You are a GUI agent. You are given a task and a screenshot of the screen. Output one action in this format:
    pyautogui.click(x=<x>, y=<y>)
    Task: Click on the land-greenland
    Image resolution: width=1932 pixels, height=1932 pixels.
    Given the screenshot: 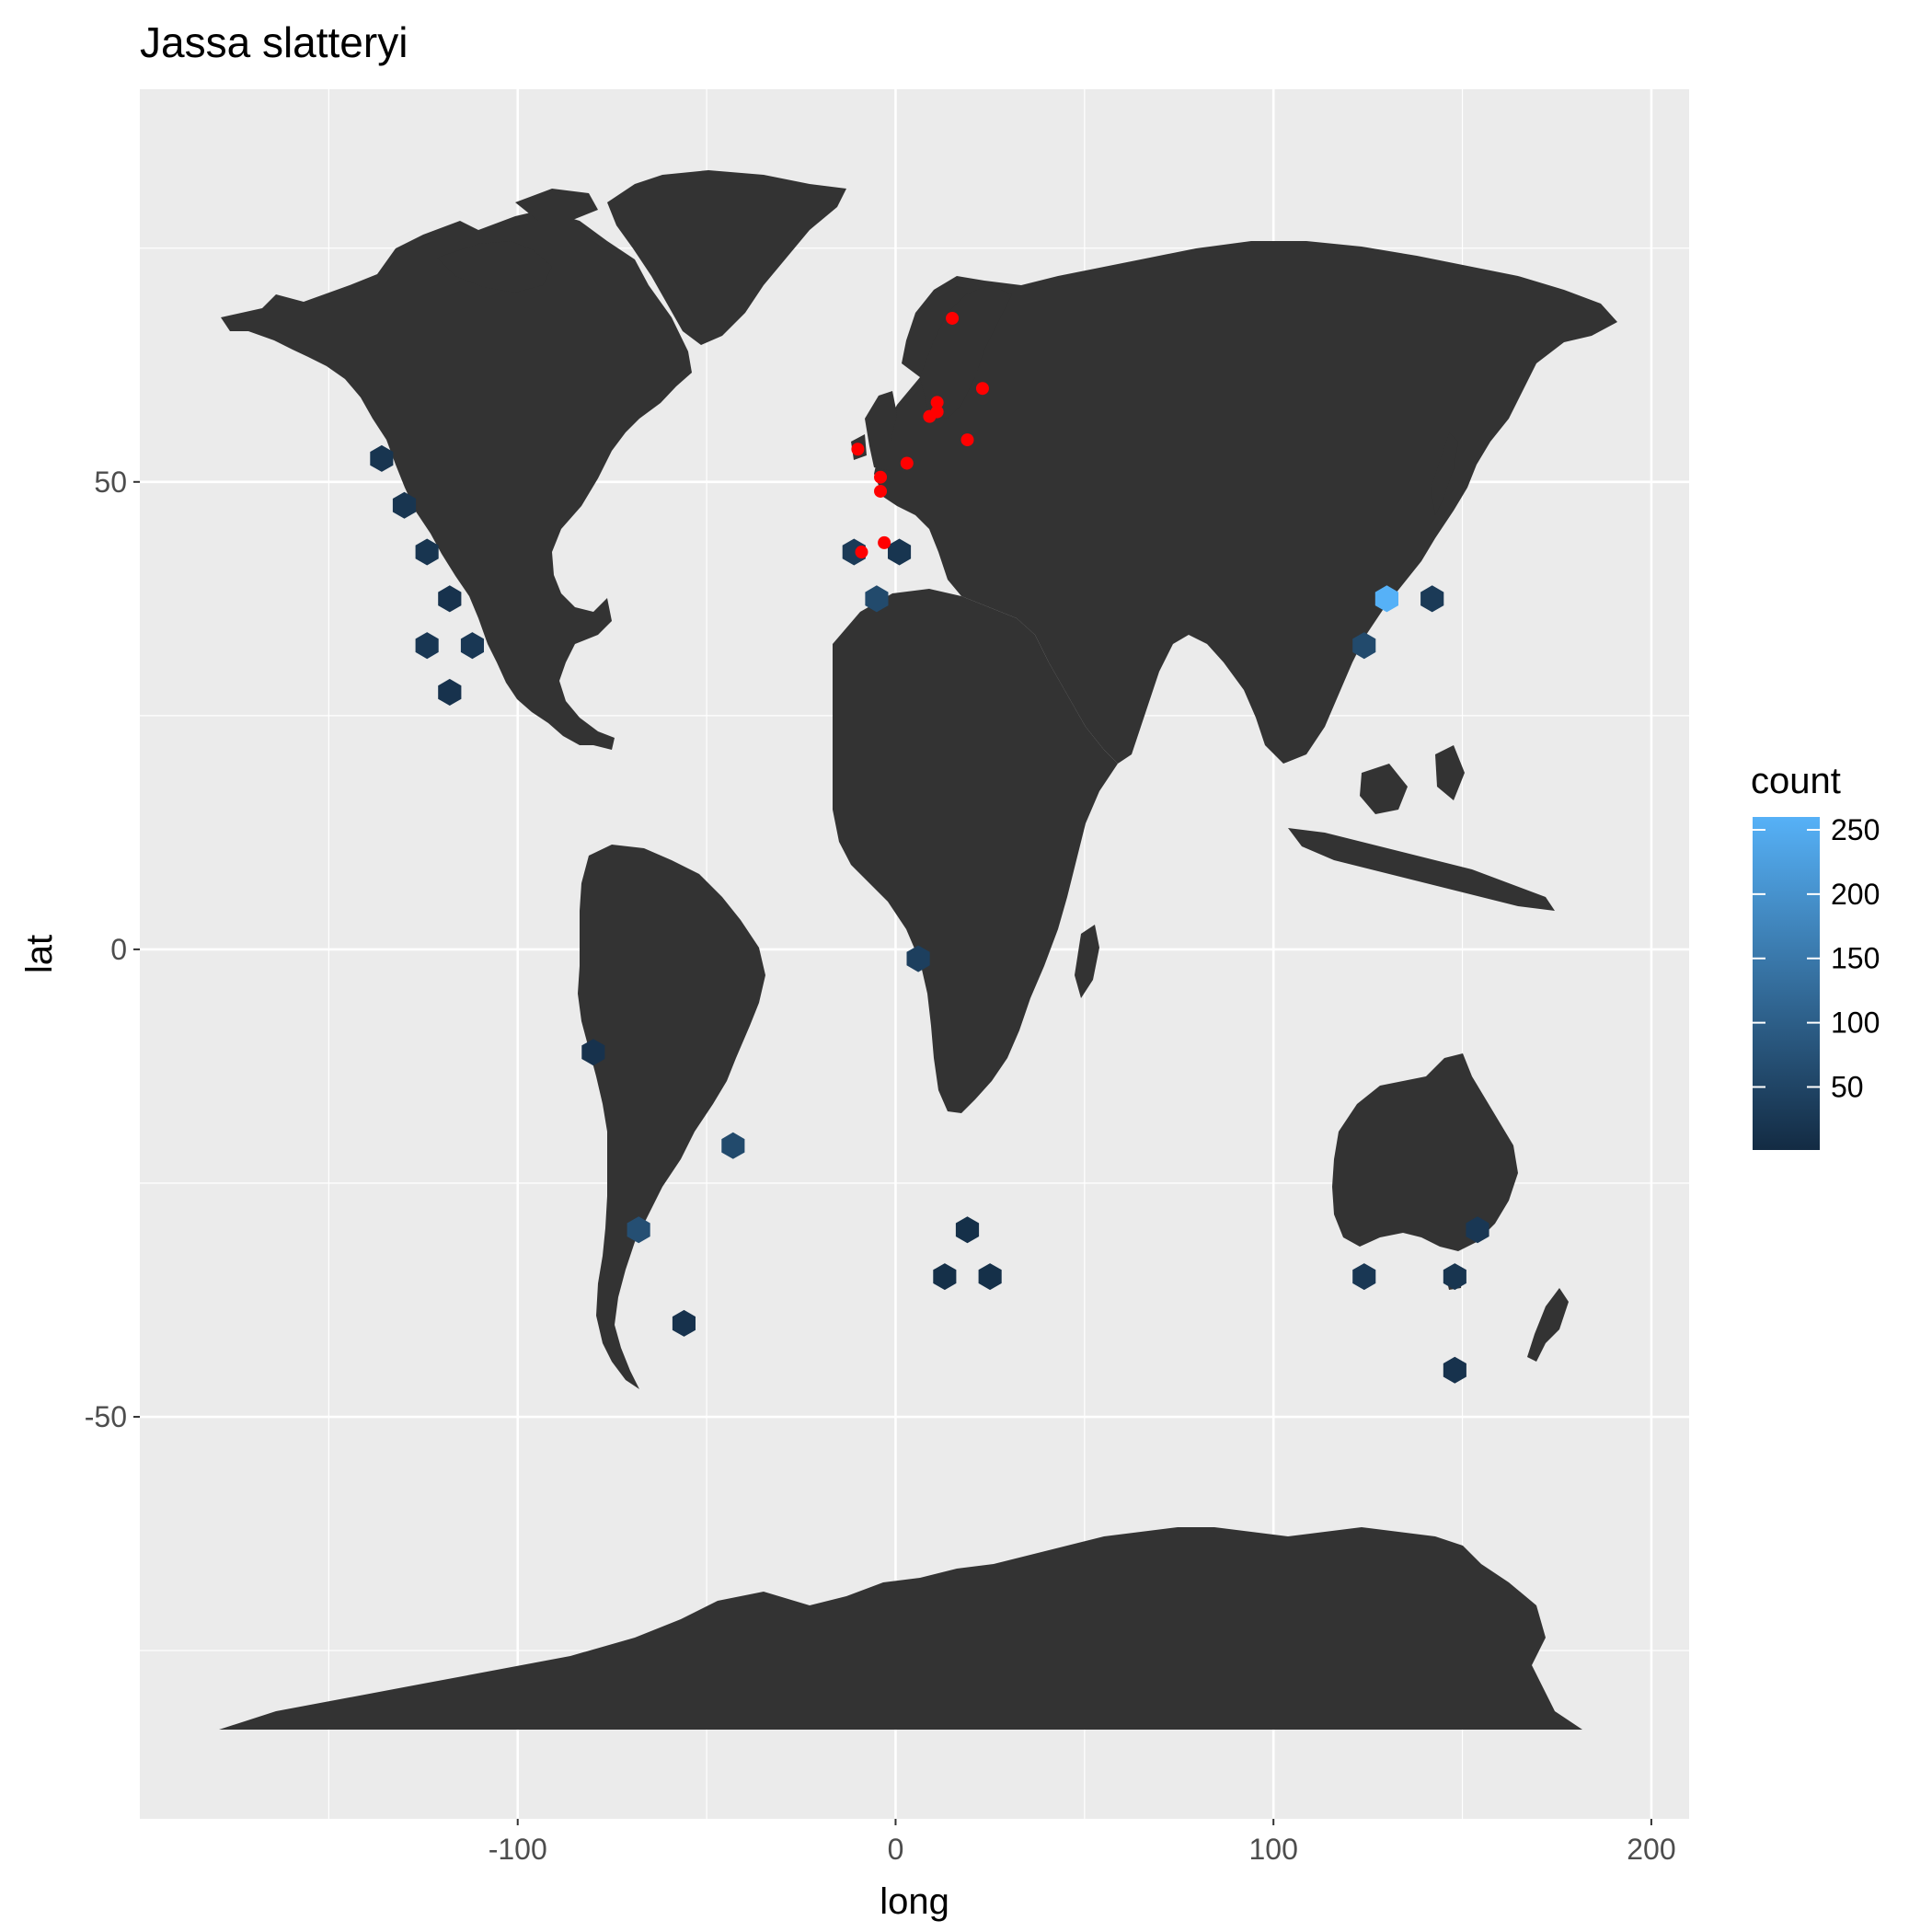 What is the action you would take?
    pyautogui.click(x=726, y=257)
    